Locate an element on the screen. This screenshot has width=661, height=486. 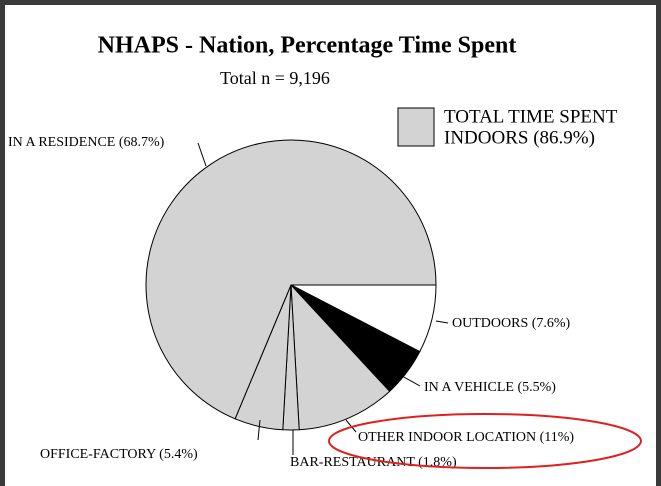
slice-label: IN A VEHICLE (5.5%) is located at coordinates (490, 387).